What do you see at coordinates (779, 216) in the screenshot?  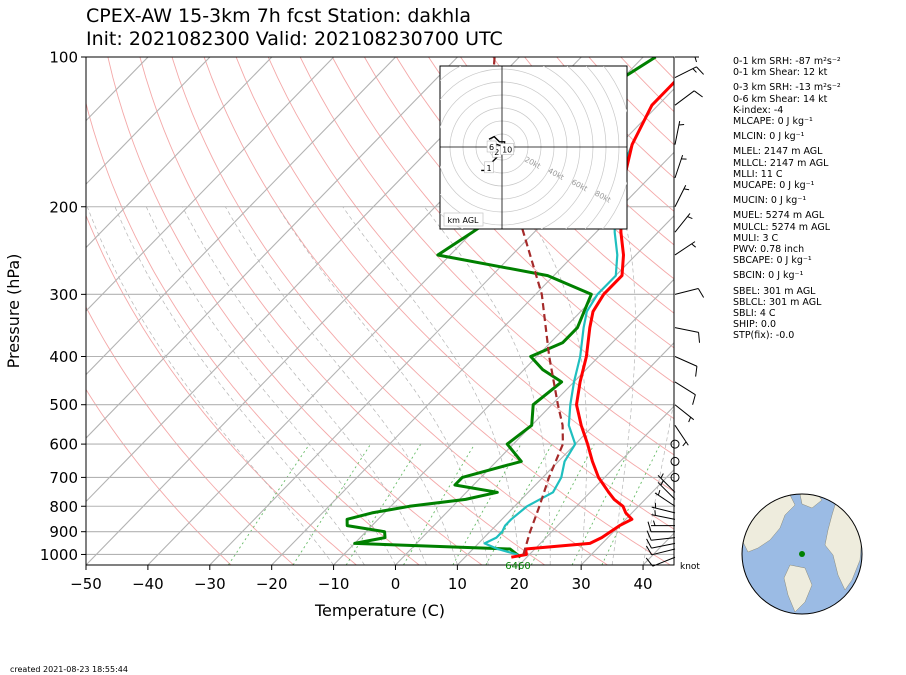 I see `stat-line: MUEL: 5274 m AGL` at bounding box center [779, 216].